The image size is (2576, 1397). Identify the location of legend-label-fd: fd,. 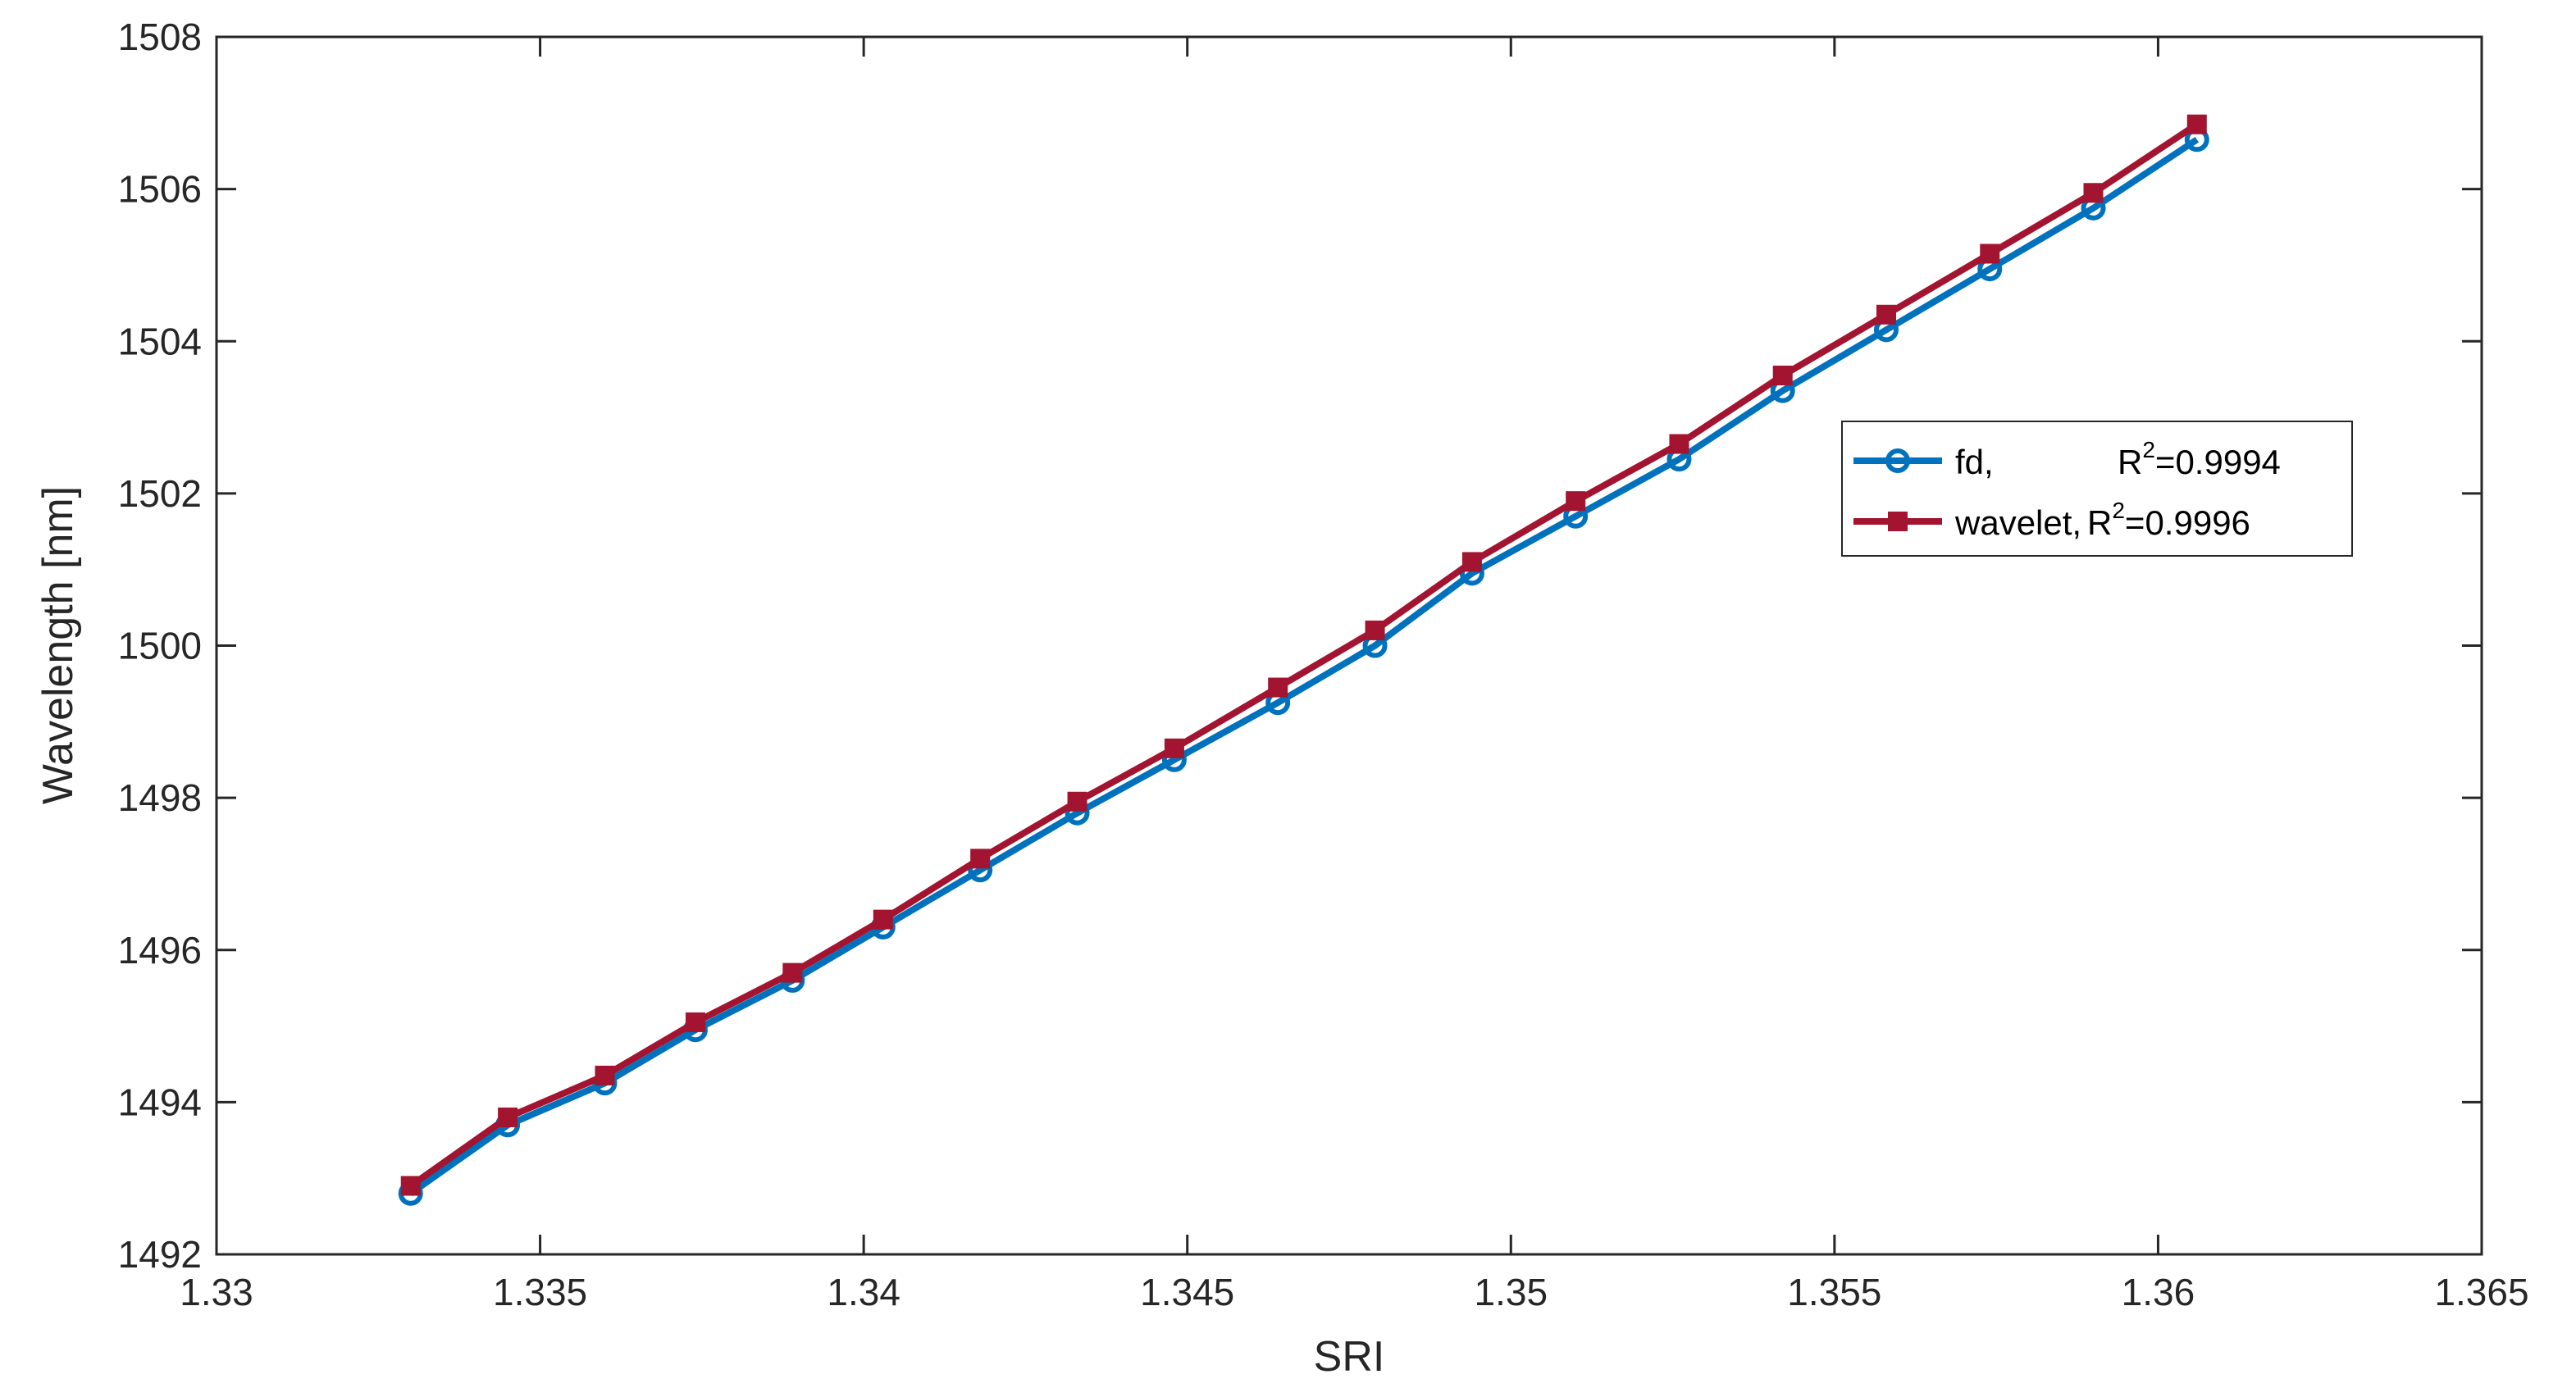
(1974, 462).